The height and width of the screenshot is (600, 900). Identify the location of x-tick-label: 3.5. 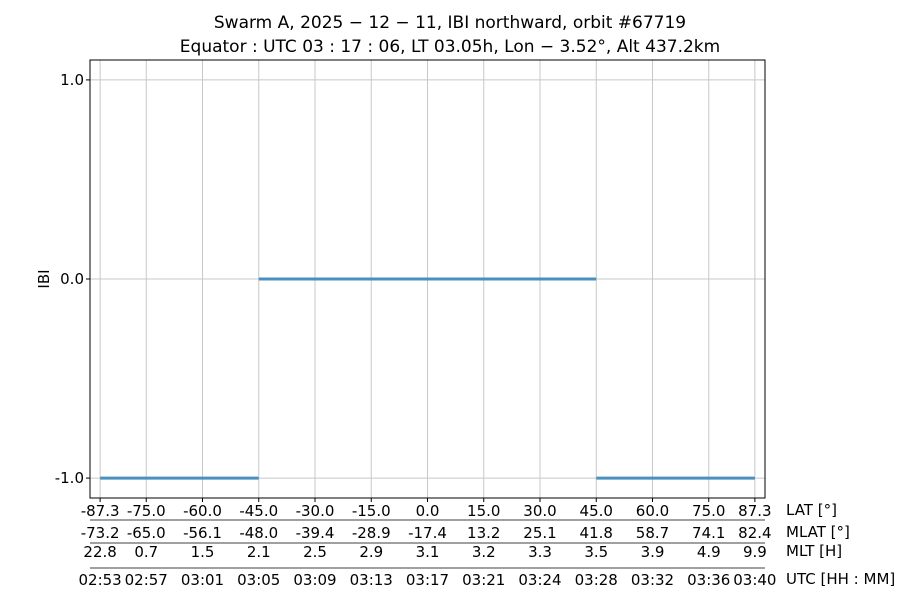
(596, 552).